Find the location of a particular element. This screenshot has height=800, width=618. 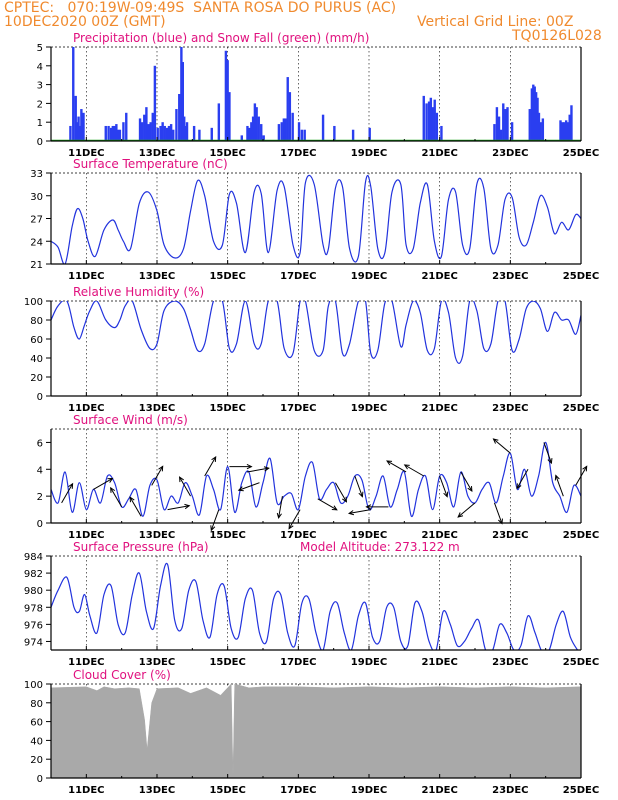

pressure-xtick-label: 11DEC is located at coordinates (86, 662).